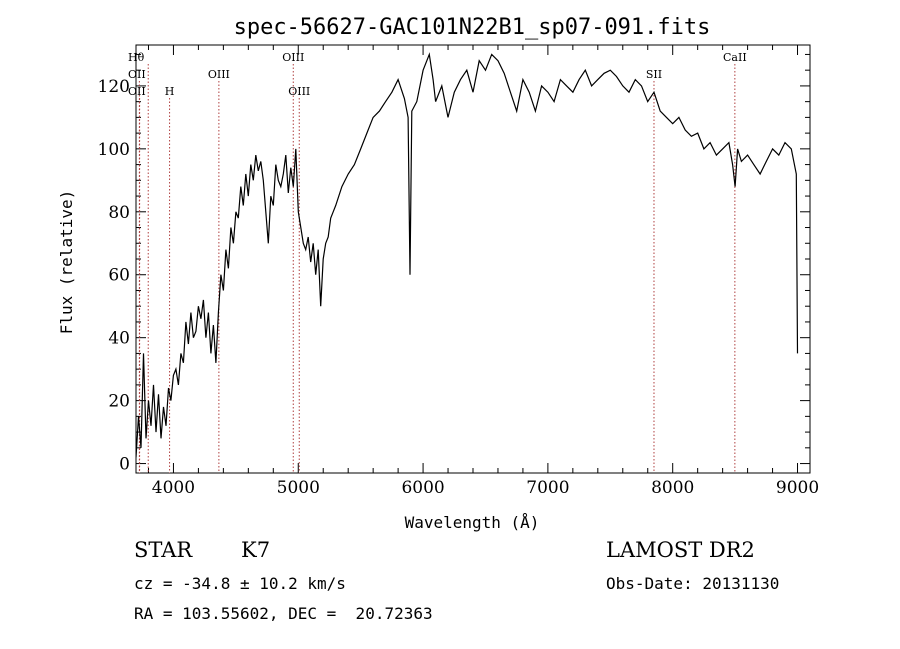  What do you see at coordinates (654, 74) in the screenshot?
I see `spectral-line-label: SII` at bounding box center [654, 74].